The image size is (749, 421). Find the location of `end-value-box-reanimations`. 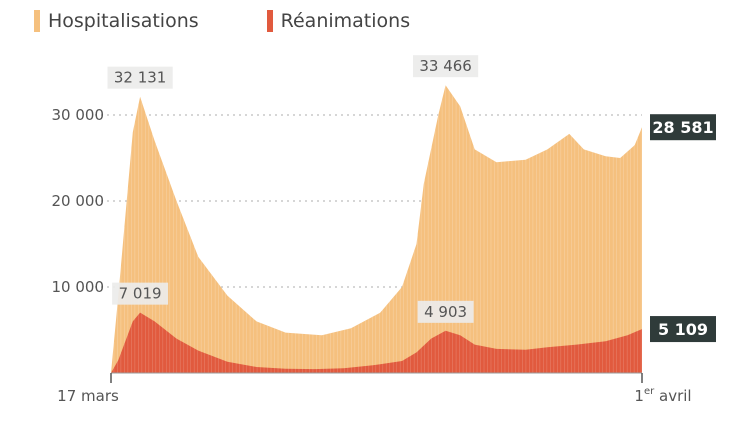

end-value-box-reanimations is located at coordinates (683, 329).